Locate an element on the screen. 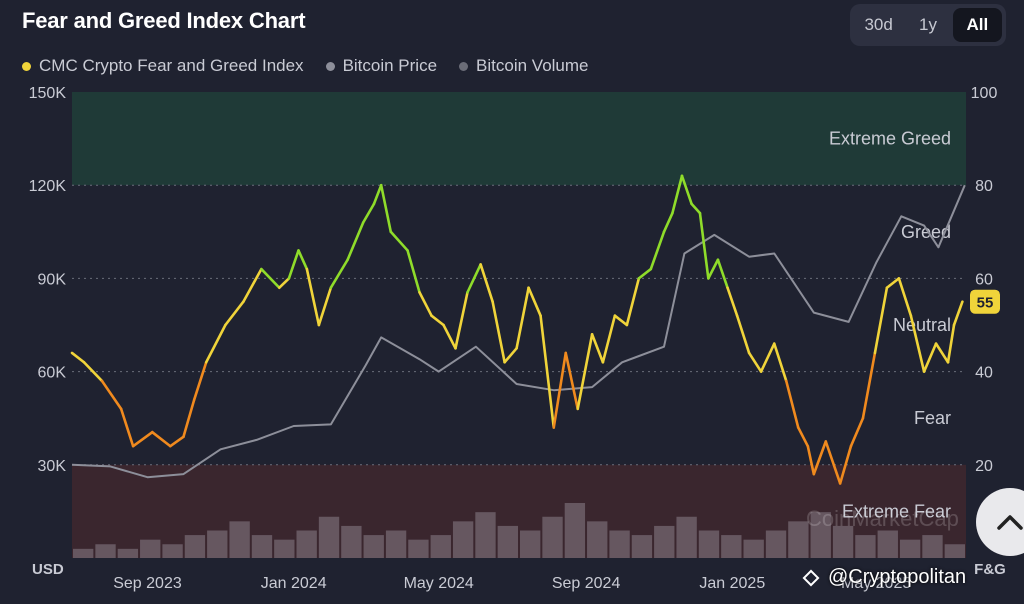 The image size is (1024, 604). legend-item-bitcoin-price: Bitcoin Price is located at coordinates (381, 66).